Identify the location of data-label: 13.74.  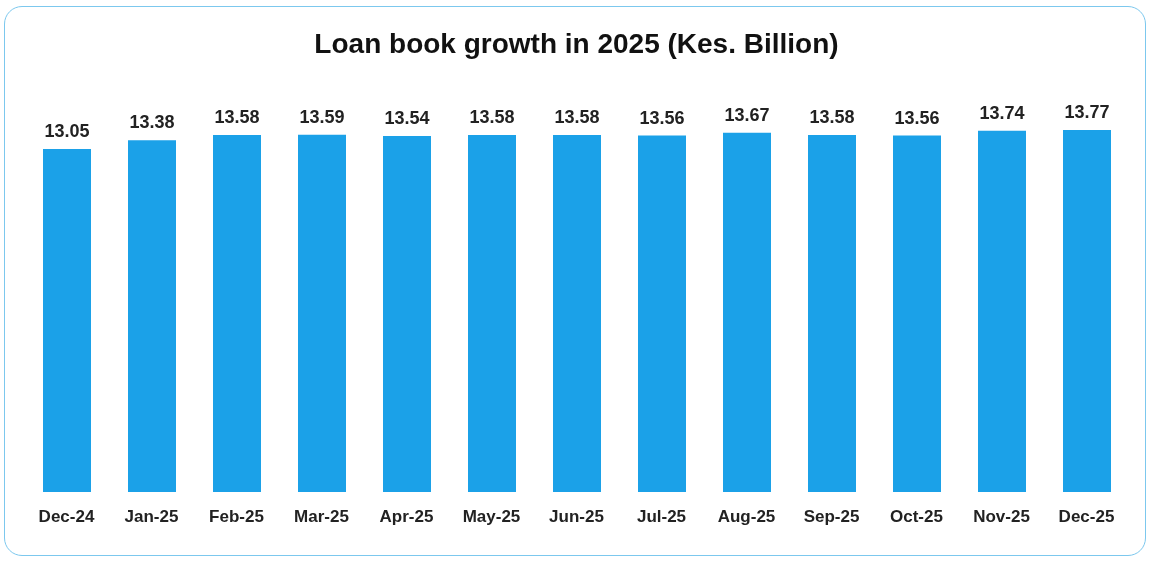
(1002, 112).